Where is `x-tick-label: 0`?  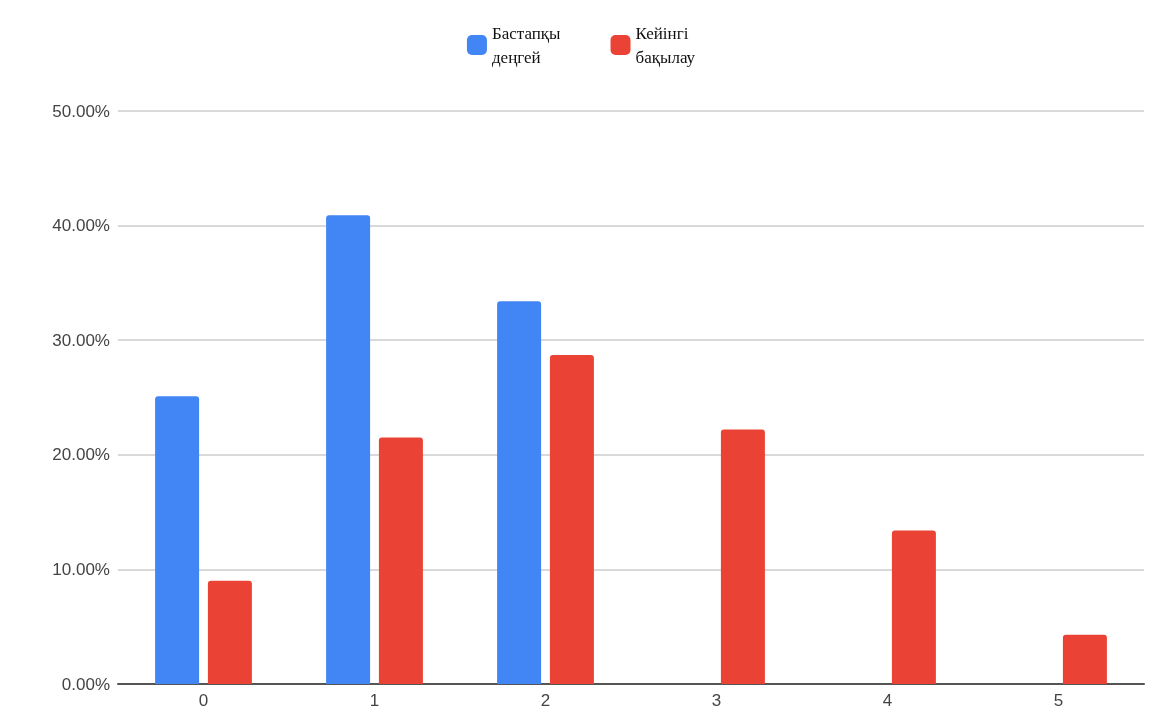
x-tick-label: 0 is located at coordinates (203, 700).